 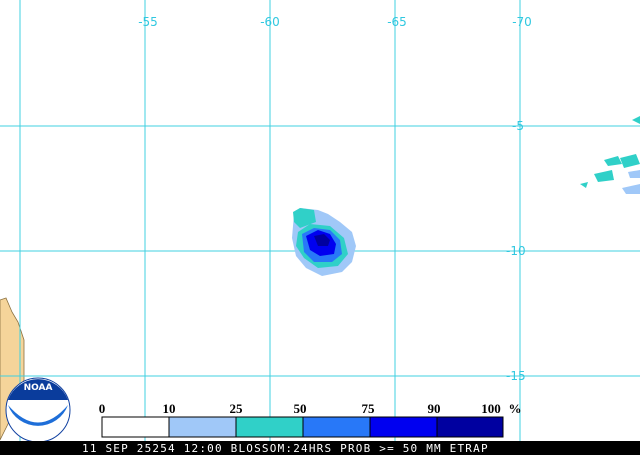 I want to click on legend: 0 10 25 50 75 90 100 %, so click(x=310, y=419).